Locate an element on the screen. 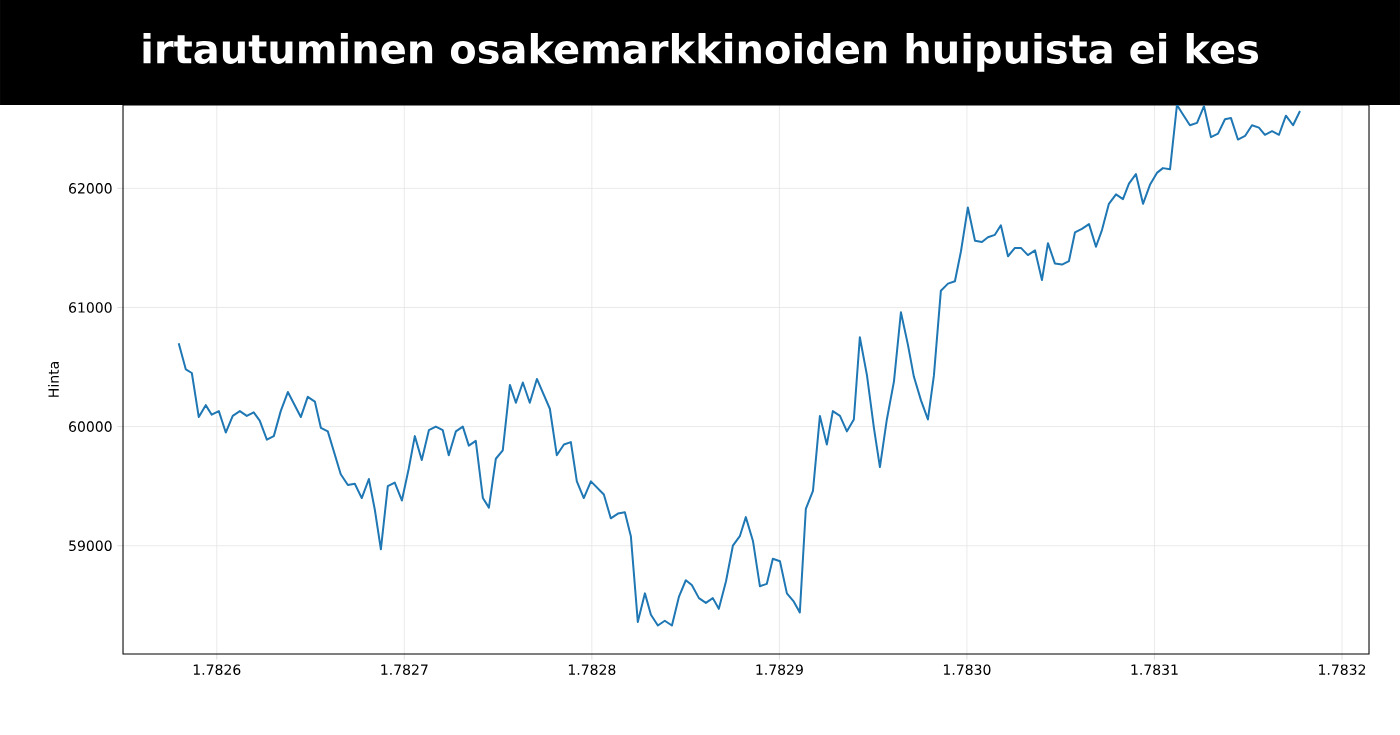  x-tick-label: 1.7827 is located at coordinates (404, 669).